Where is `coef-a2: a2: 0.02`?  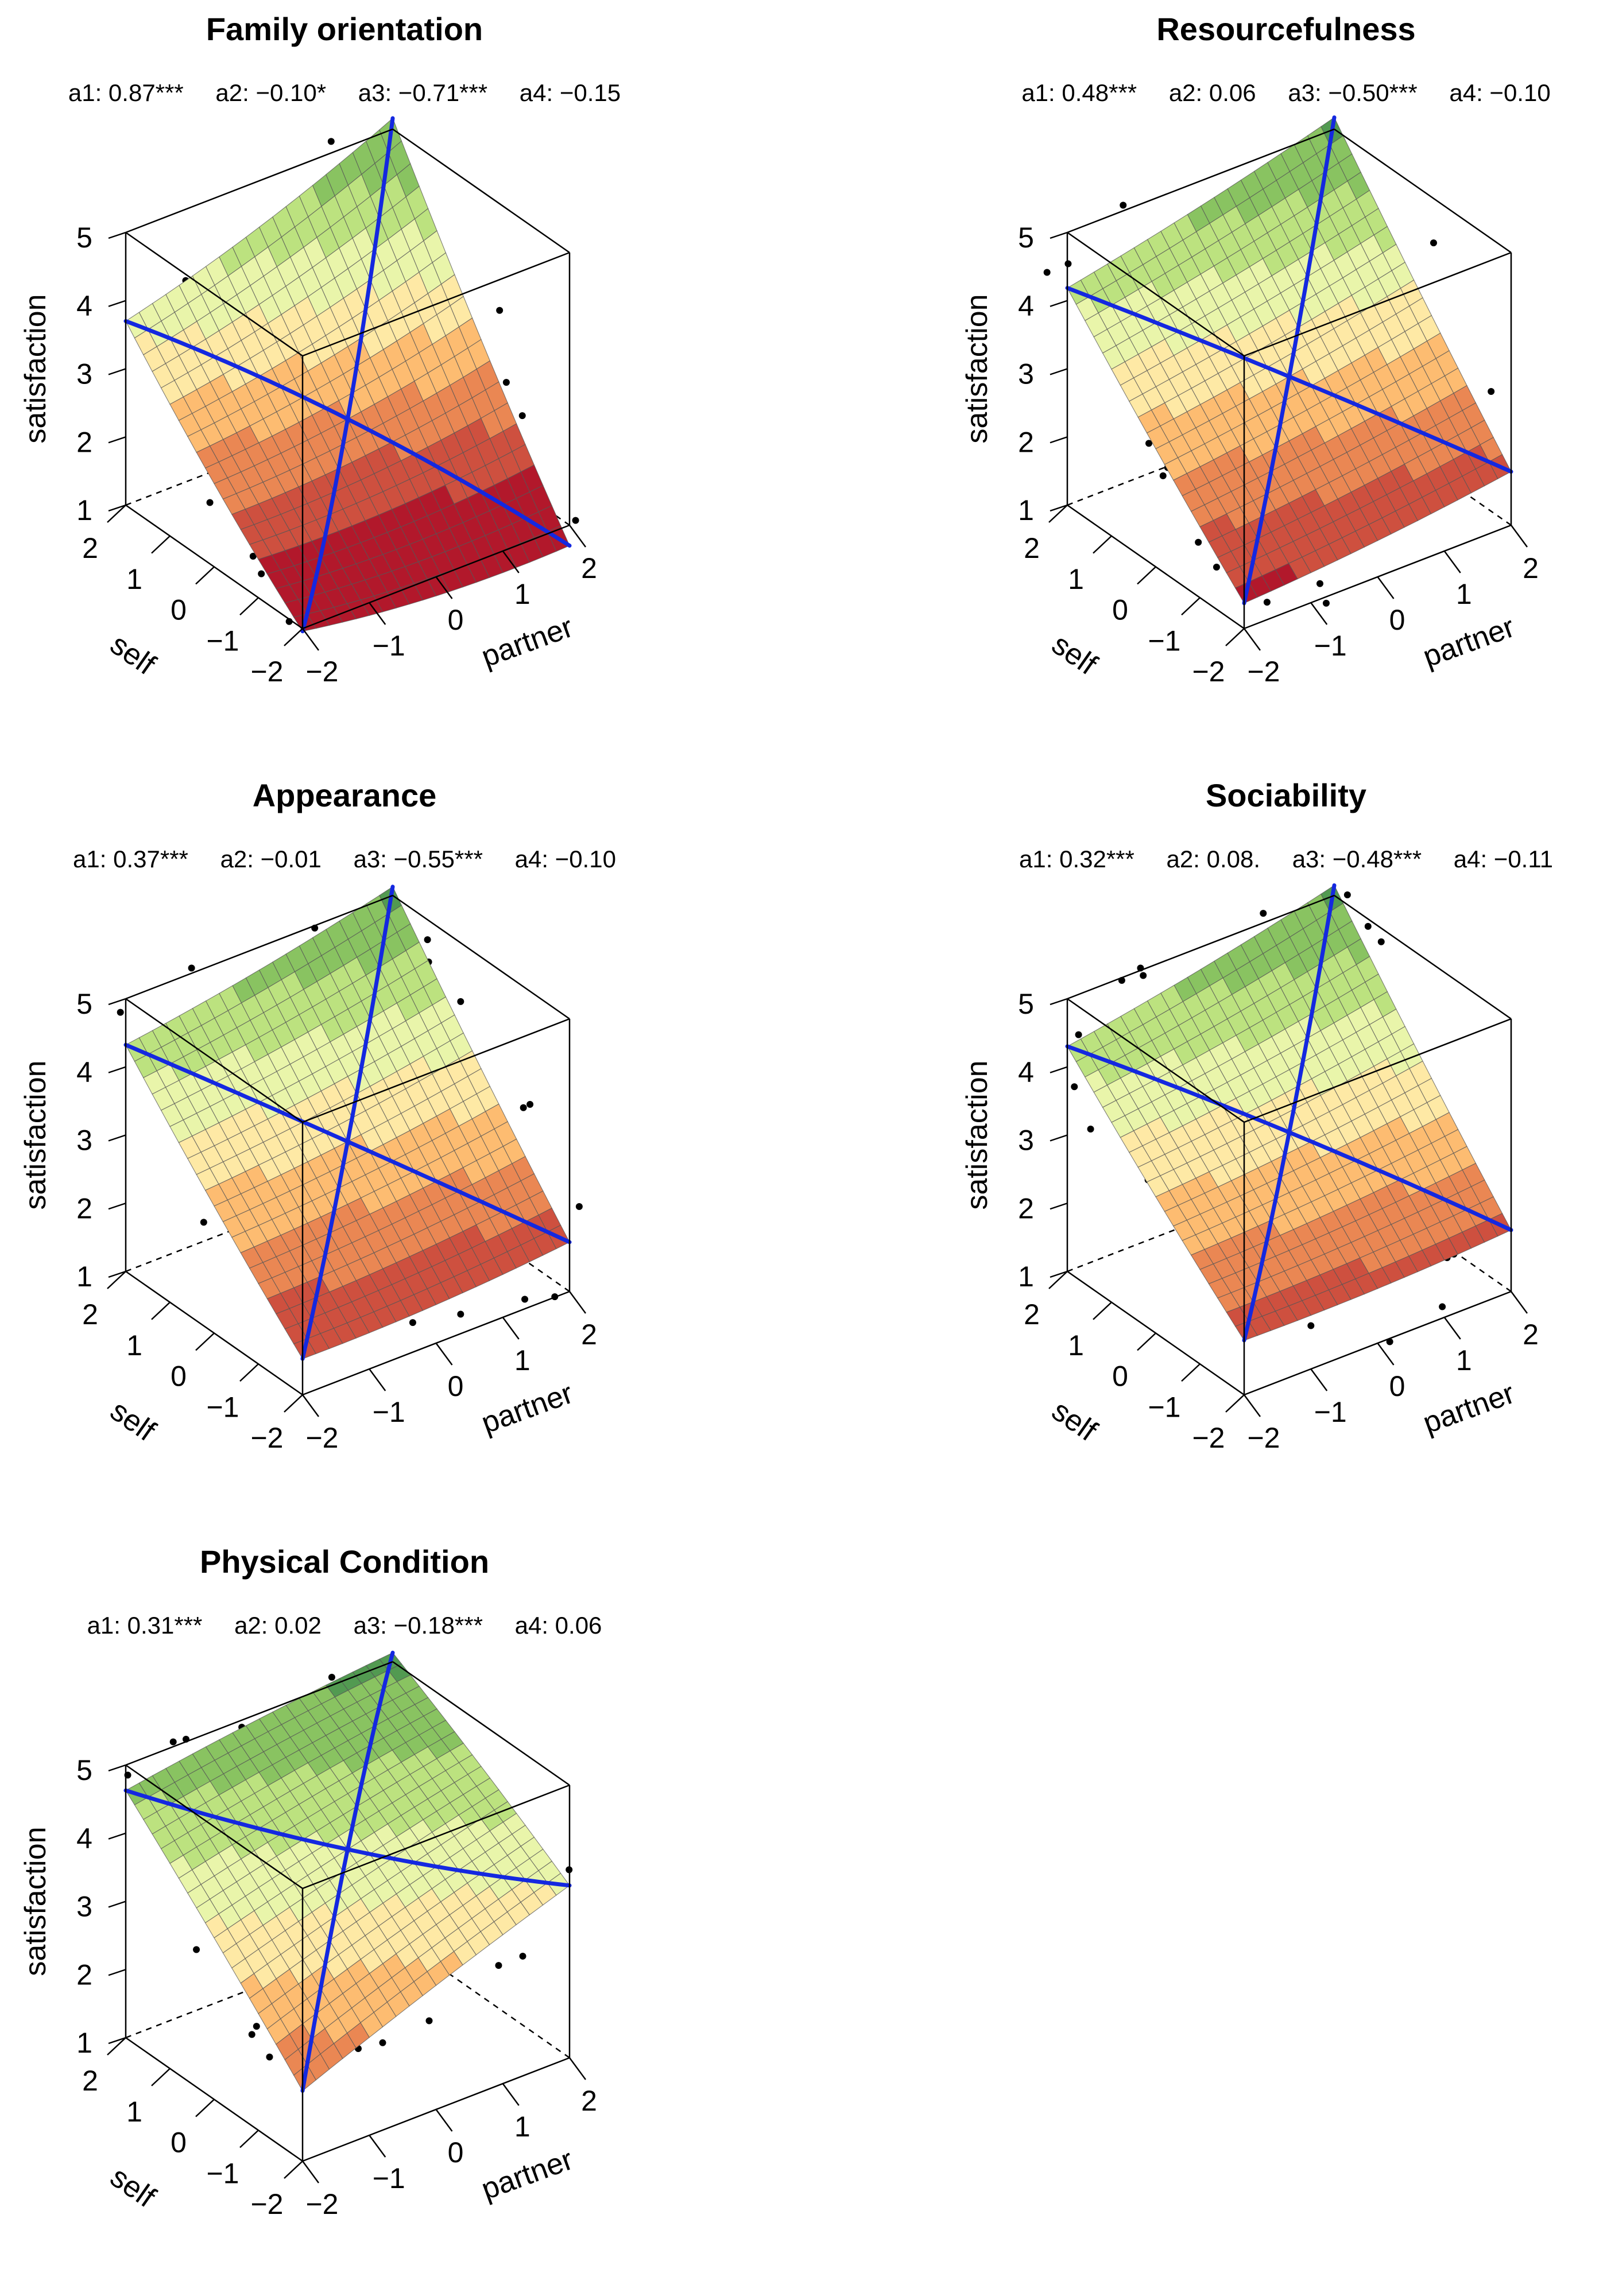
coef-a2: a2: 0.02 is located at coordinates (278, 1625).